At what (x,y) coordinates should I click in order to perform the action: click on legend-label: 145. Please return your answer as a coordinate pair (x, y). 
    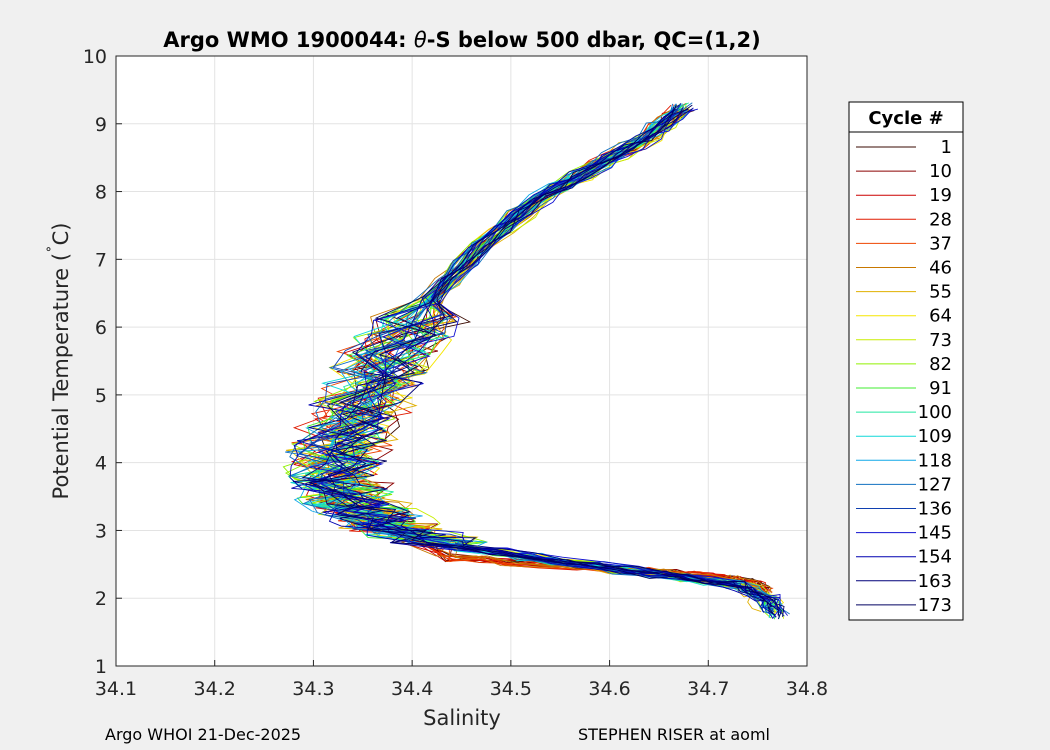
    Looking at the image, I should click on (935, 533).